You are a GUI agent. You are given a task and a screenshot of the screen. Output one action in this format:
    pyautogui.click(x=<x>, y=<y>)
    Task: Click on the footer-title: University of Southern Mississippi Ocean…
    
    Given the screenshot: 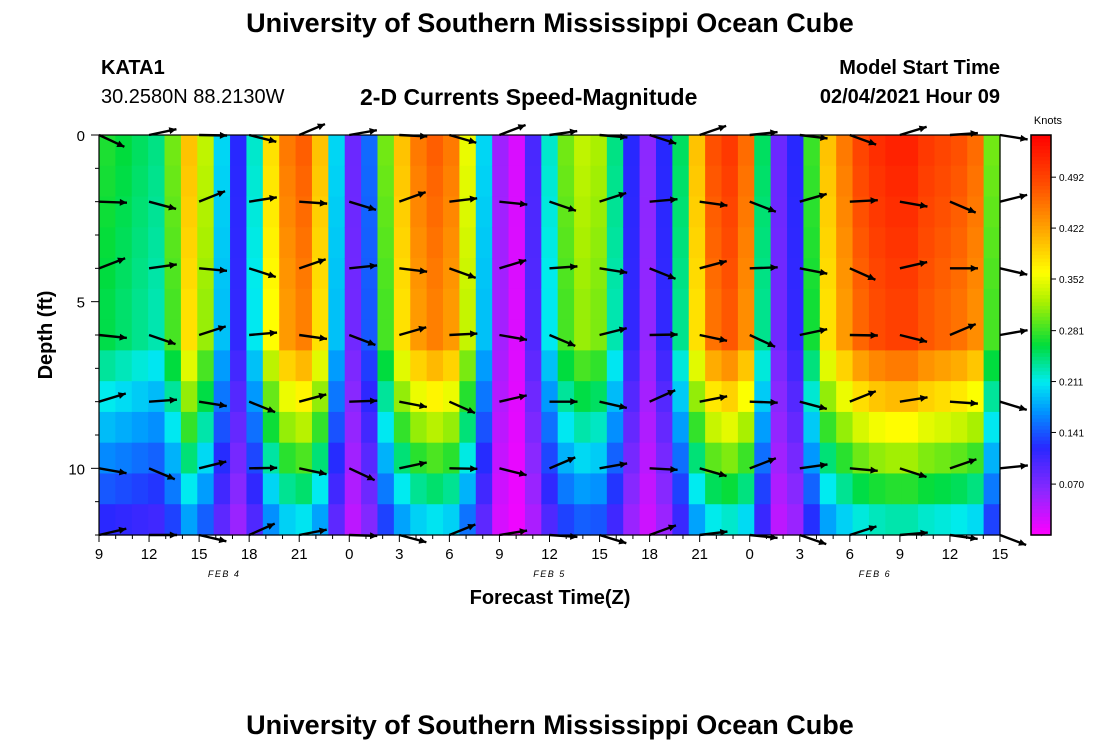 What is the action you would take?
    pyautogui.click(x=550, y=725)
    